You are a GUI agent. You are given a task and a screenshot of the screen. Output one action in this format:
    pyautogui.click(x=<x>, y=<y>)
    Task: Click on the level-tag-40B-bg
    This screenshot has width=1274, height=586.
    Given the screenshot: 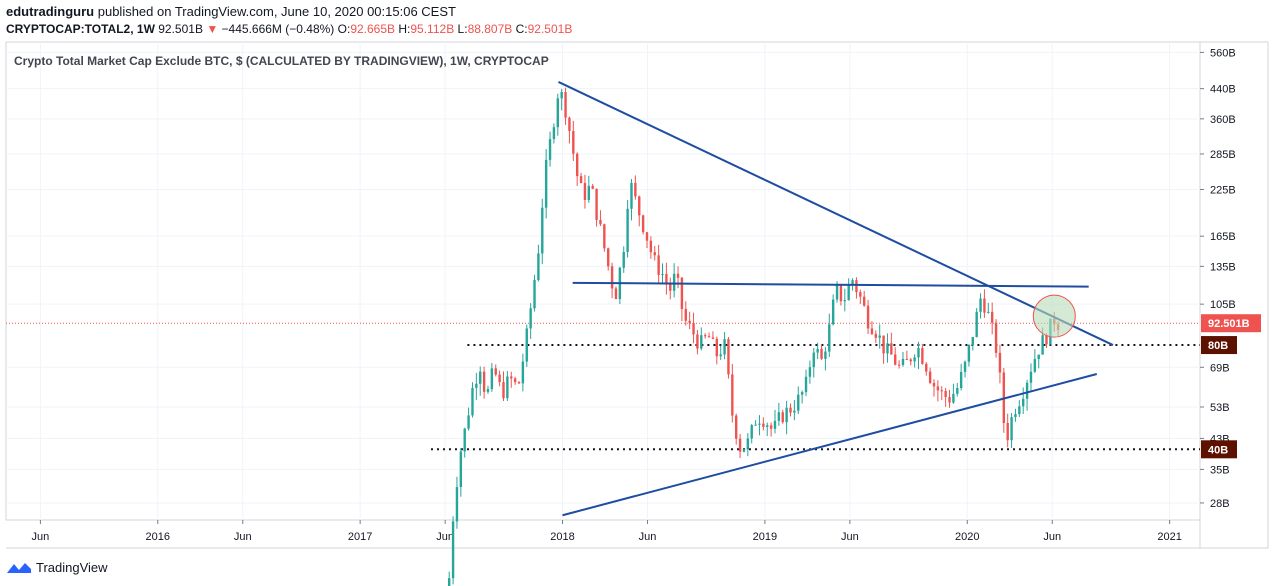 What is the action you would take?
    pyautogui.click(x=1219, y=449)
    